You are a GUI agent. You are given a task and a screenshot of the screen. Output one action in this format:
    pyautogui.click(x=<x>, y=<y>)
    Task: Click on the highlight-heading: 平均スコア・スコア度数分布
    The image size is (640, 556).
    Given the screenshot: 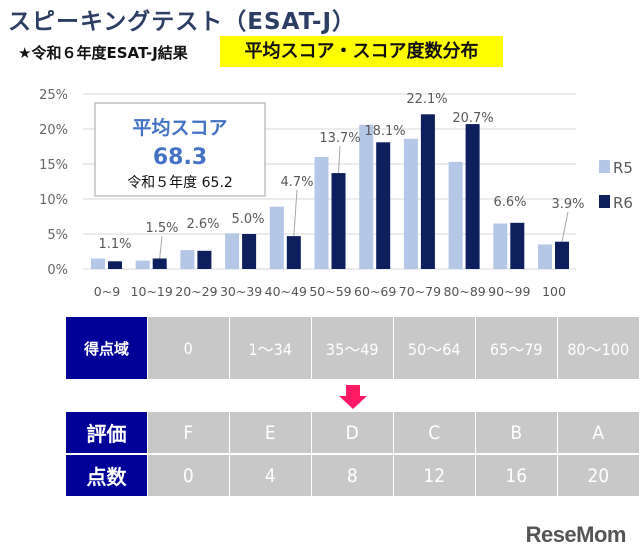 What is the action you would take?
    pyautogui.click(x=361, y=51)
    